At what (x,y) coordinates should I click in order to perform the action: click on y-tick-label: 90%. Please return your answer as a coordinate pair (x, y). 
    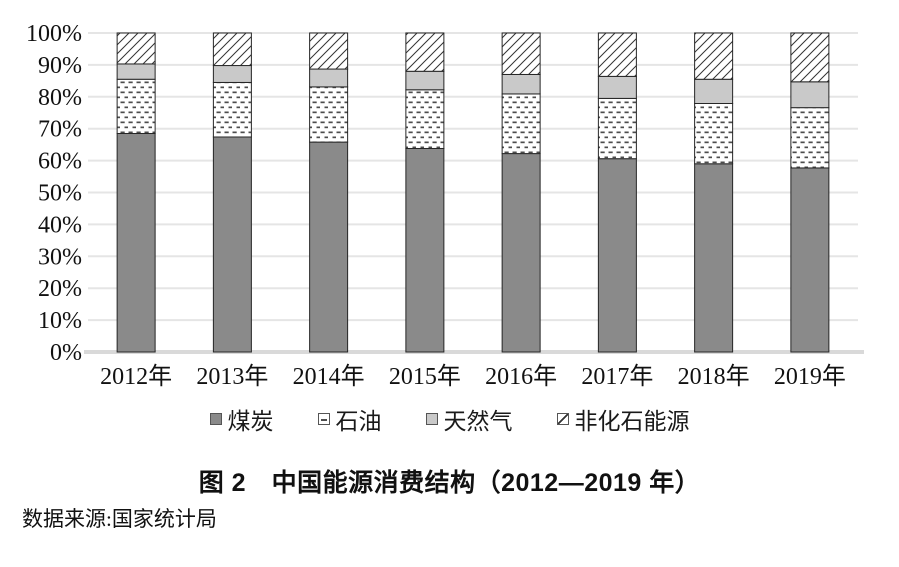
    Looking at the image, I should click on (60, 66).